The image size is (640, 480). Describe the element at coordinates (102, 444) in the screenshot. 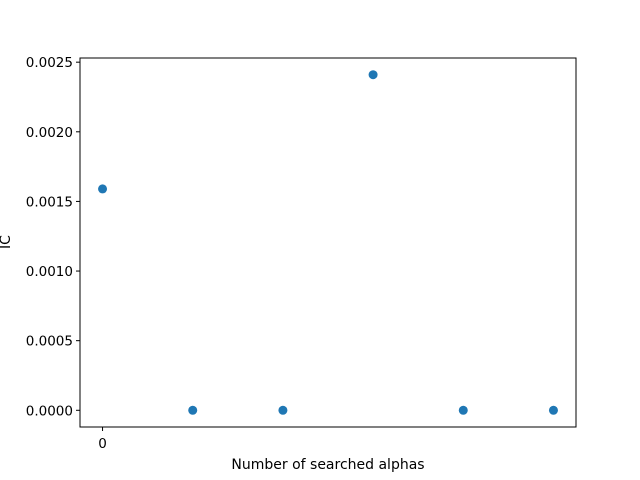

I see `x-tick-label: 0` at that location.